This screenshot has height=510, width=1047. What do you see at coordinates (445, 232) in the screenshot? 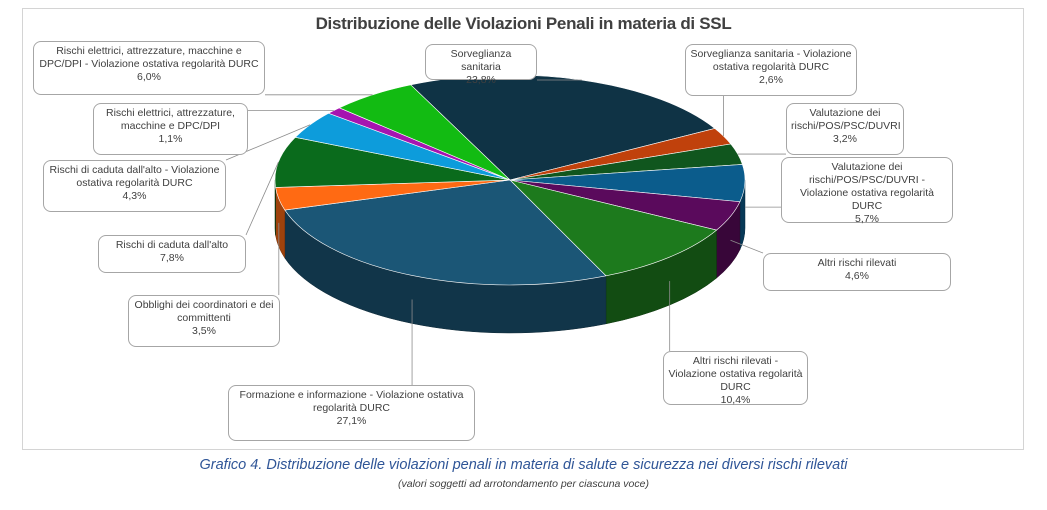
I see `pie-slice-formazione-e-informazione-violazione-ostativa-regolarit-durc` at bounding box center [445, 232].